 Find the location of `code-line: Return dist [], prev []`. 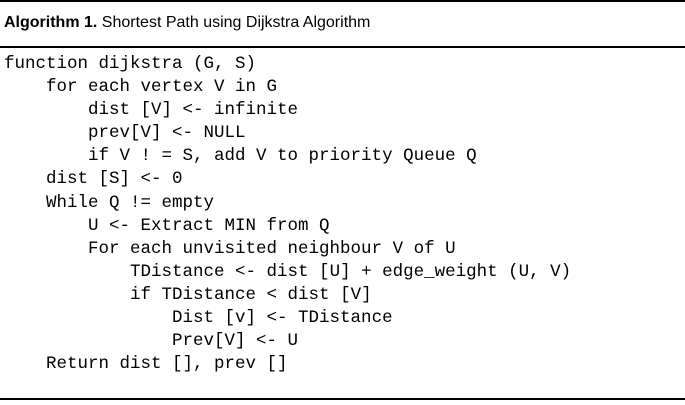

code-line: Return dist [], prev [] is located at coordinates (287, 364).